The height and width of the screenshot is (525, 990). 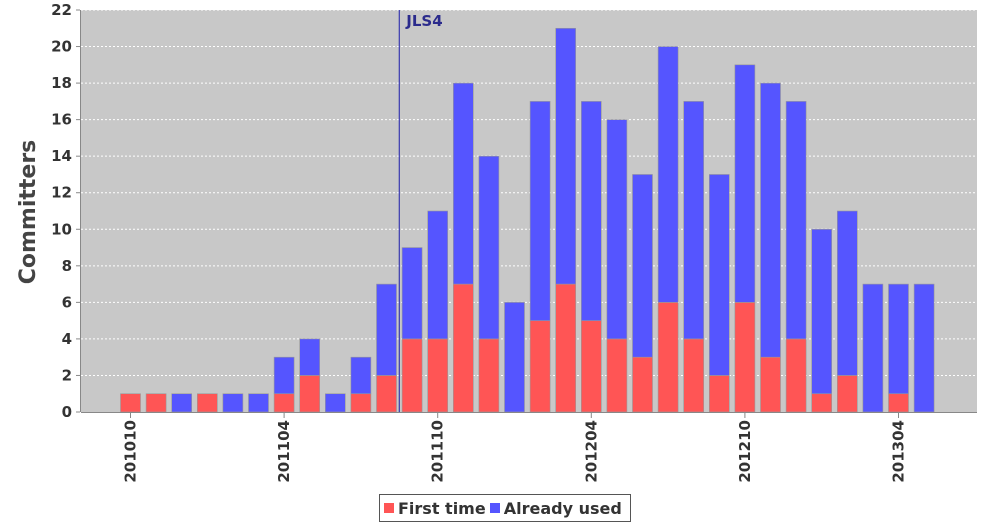 What do you see at coordinates (67, 375) in the screenshot?
I see `y-tick-label: 2` at bounding box center [67, 375].